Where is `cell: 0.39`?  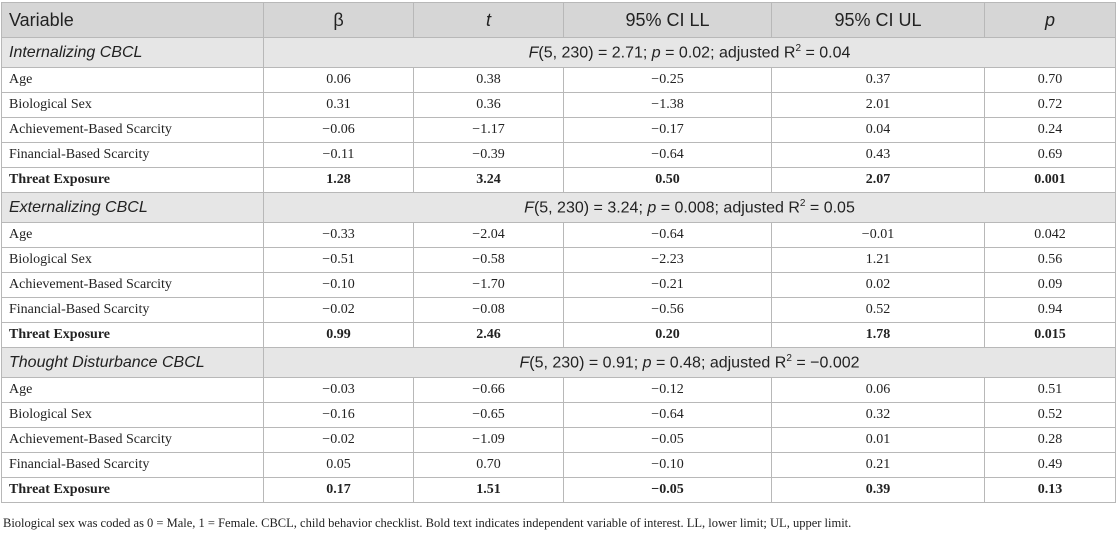
cell: 0.39 is located at coordinates (878, 490).